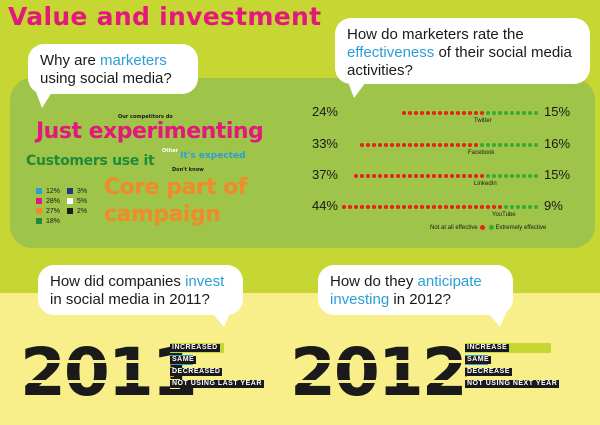 This screenshot has width=600, height=425. Describe the element at coordinates (324, 174) in the screenshot. I see `not-effective-percent: 37%` at that location.